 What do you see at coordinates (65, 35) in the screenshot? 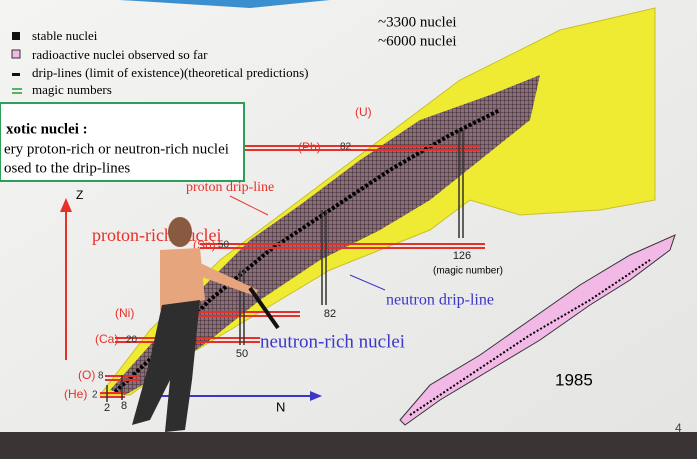
I see `legend-label: stable nuclei` at bounding box center [65, 35].